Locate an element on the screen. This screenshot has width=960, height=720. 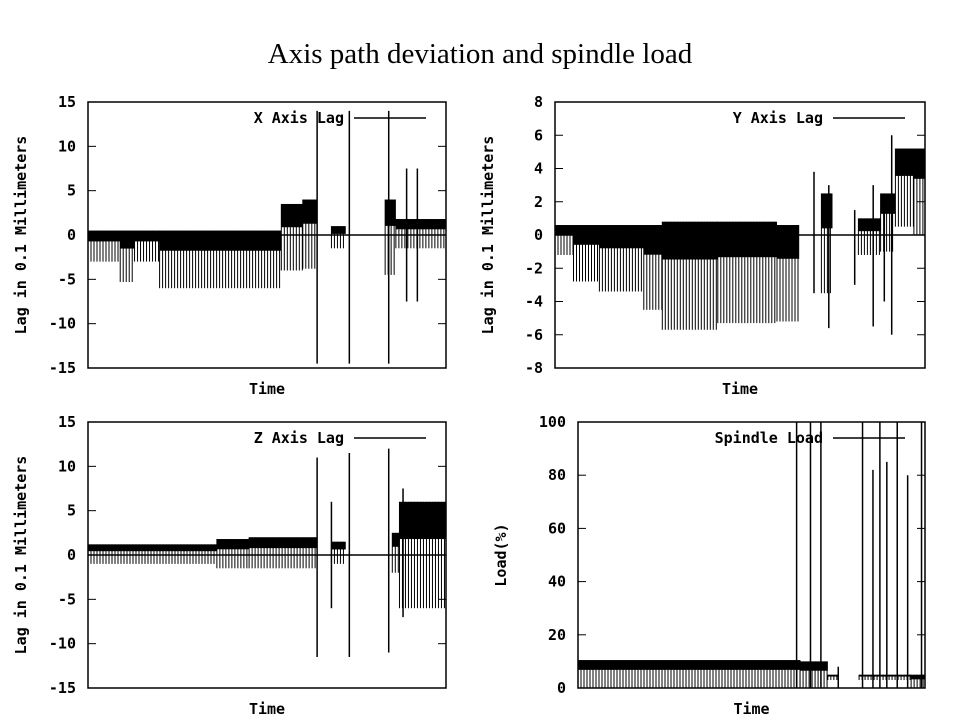
y-tick-label: -2 is located at coordinates (534, 268).